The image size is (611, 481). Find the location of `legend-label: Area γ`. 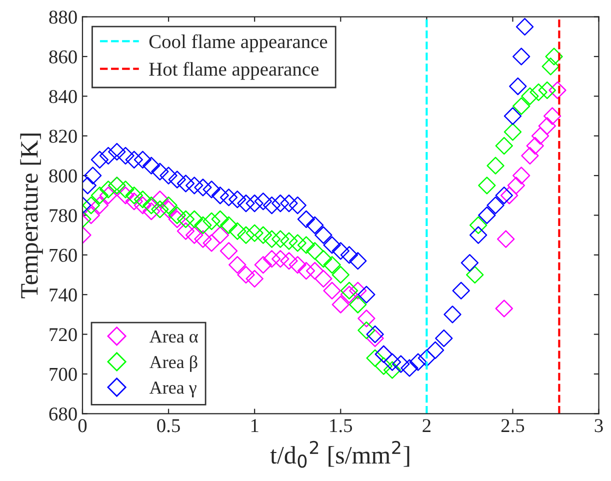

legend-label: Area γ is located at coordinates (172, 390).